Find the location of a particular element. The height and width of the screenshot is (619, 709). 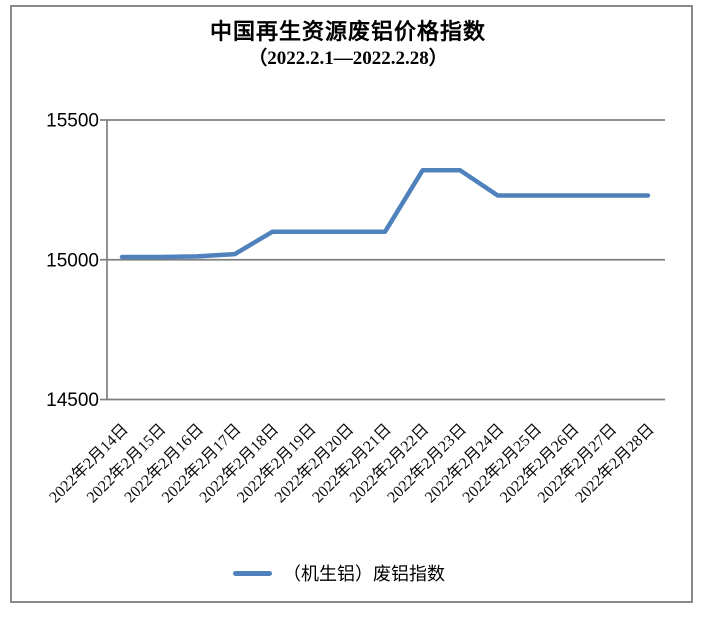

y-tick-label: 15000 is located at coordinates (72, 260).